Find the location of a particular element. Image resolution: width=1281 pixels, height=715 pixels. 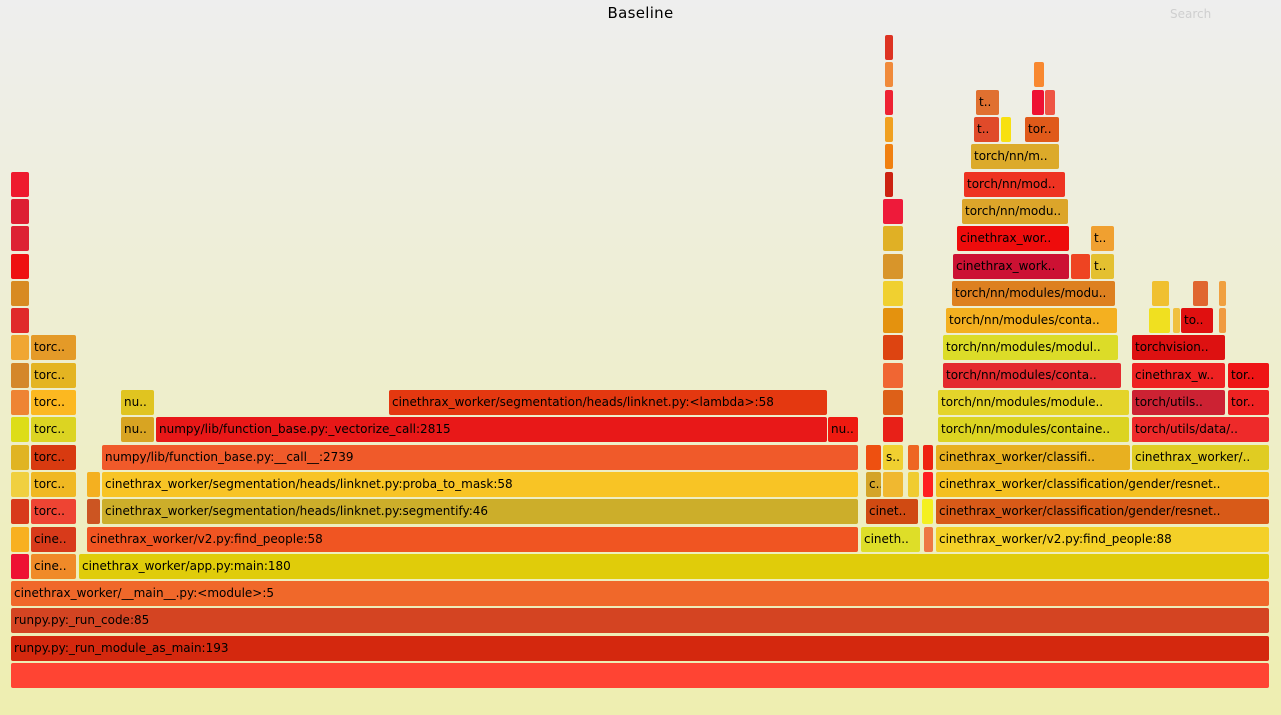

flame-frame: torch/nn/modules/module.. is located at coordinates (1033, 402).